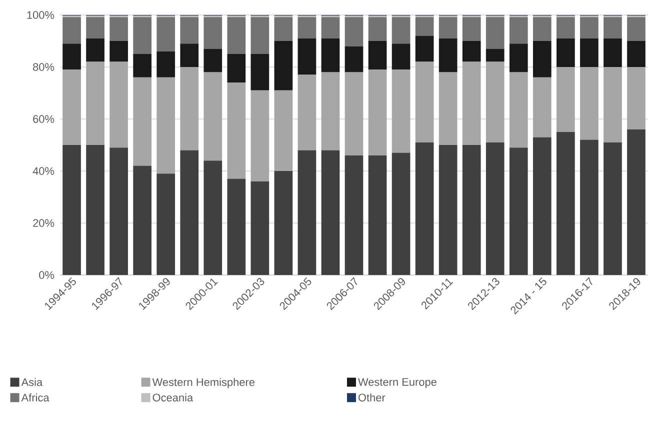  I want to click on y-tick-label: 40%, so click(43, 171).